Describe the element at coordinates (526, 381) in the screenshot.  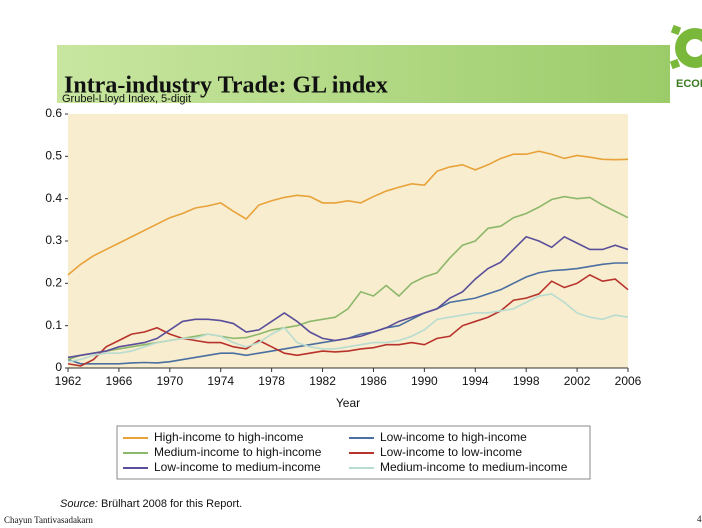
I see `x-tick-label: 1998` at that location.